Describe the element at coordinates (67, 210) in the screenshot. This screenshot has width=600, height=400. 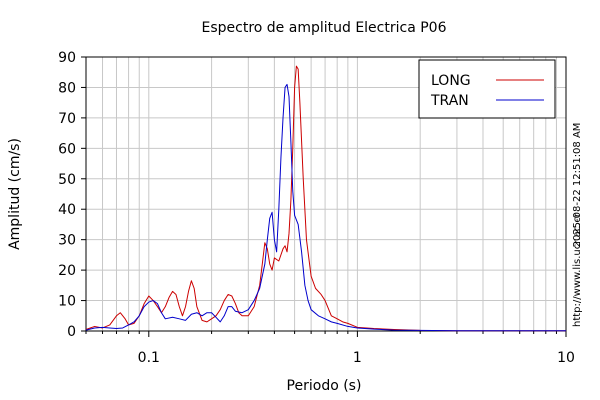
I see `y-tick-label: 40` at that location.